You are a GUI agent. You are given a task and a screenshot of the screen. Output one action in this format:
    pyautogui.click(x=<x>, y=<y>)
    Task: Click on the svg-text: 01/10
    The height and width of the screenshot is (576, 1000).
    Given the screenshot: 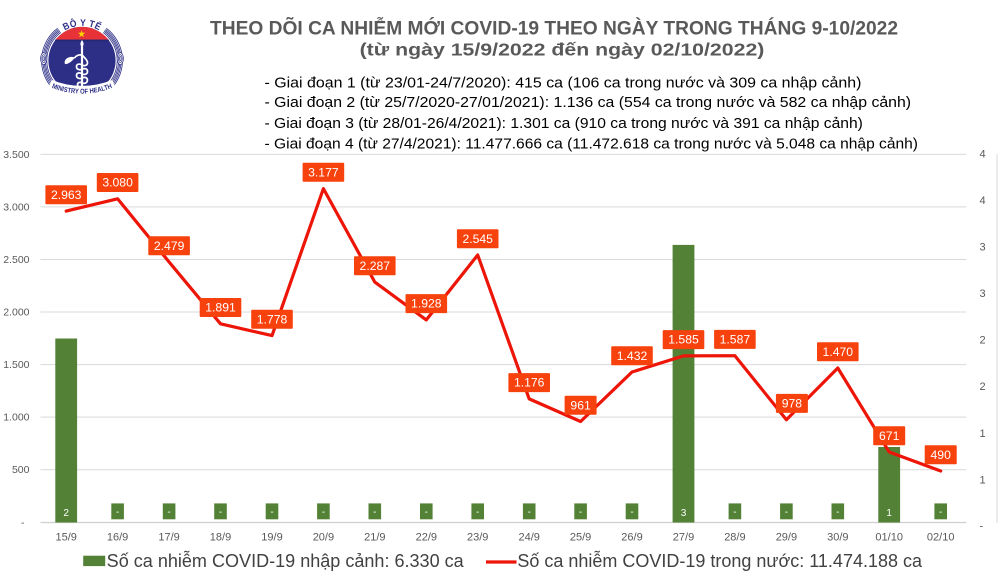 What is the action you would take?
    pyautogui.click(x=889, y=537)
    